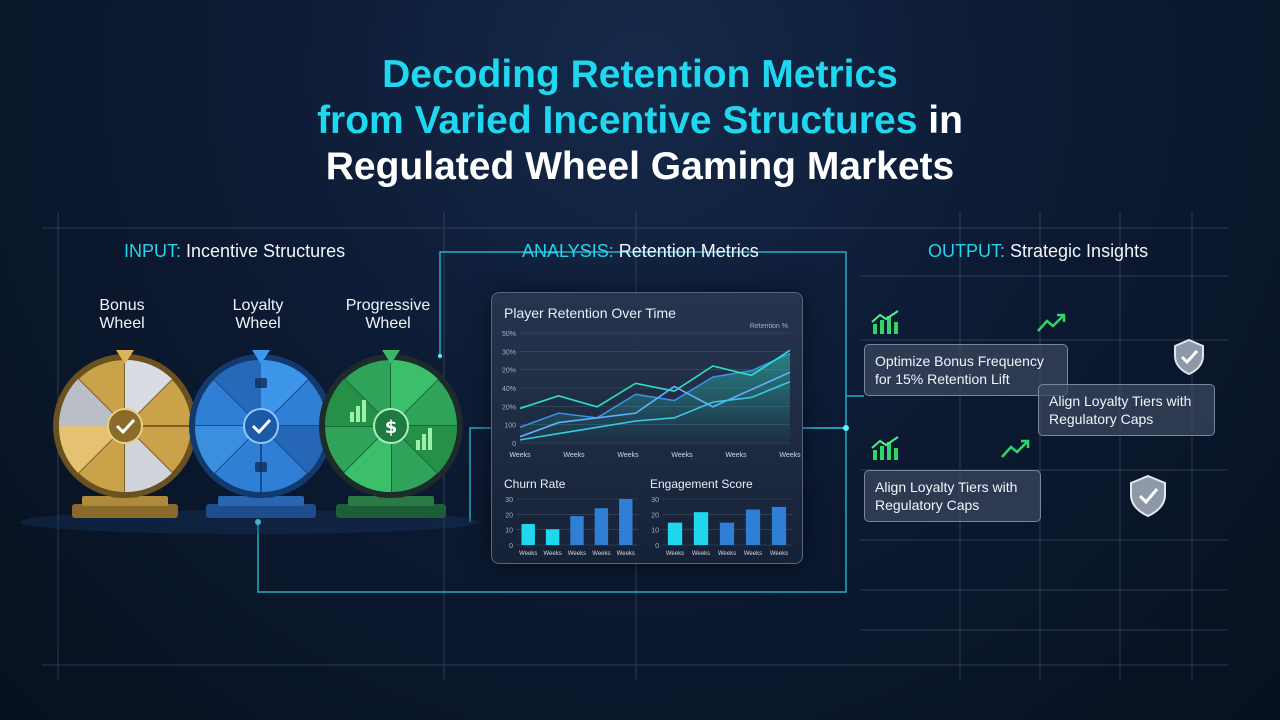  Describe the element at coordinates (510, 426) in the screenshot. I see `retention-ytick-label: 100` at that location.